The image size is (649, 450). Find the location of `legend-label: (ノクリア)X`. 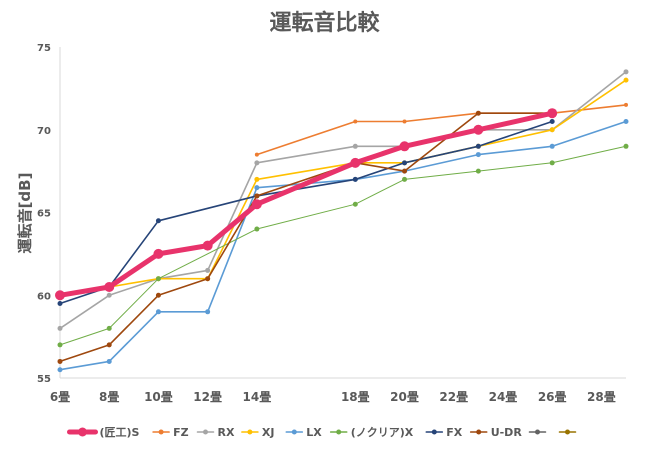

legend-label: (ノクリア)X is located at coordinates (382, 432).